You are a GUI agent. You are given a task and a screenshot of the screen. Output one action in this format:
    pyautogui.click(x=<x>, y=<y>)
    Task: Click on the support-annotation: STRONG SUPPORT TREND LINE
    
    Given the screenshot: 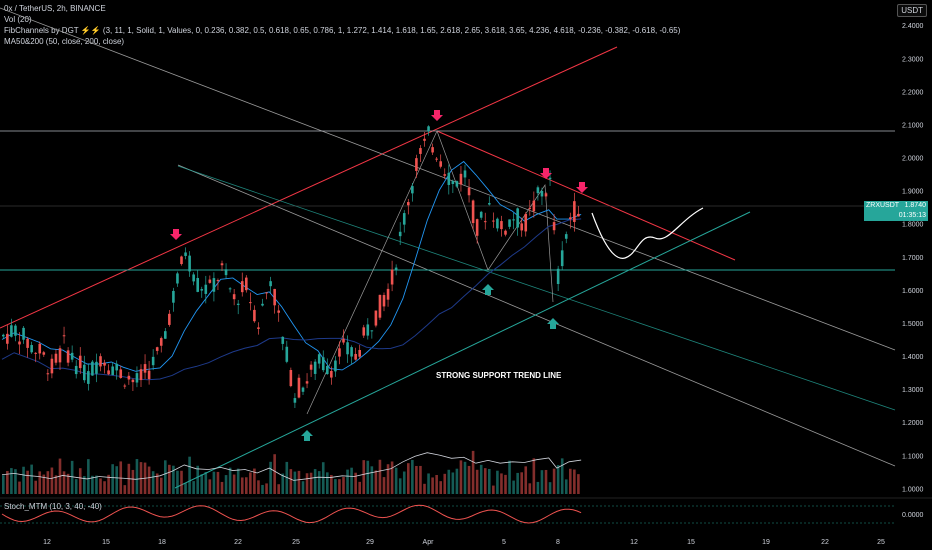 What is the action you would take?
    pyautogui.click(x=499, y=375)
    